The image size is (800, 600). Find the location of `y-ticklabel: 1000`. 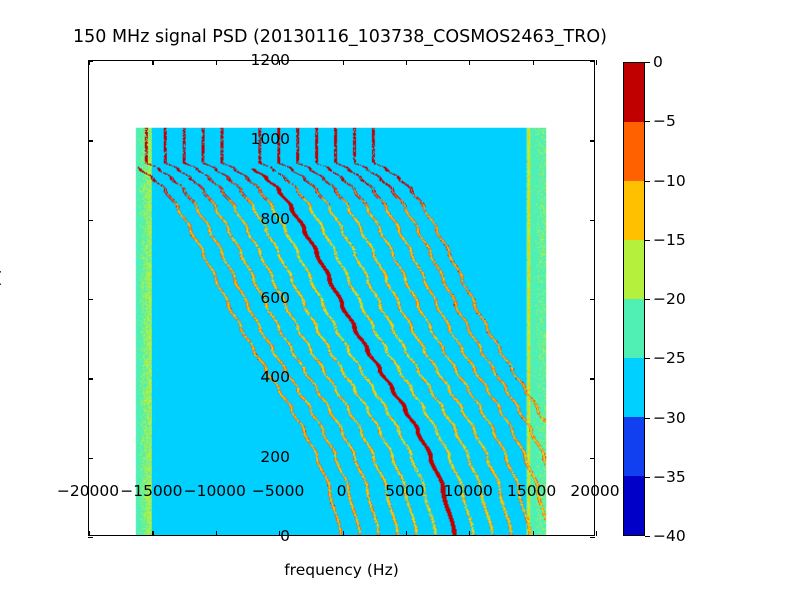

y-ticklabel: 1000 is located at coordinates (270, 139).